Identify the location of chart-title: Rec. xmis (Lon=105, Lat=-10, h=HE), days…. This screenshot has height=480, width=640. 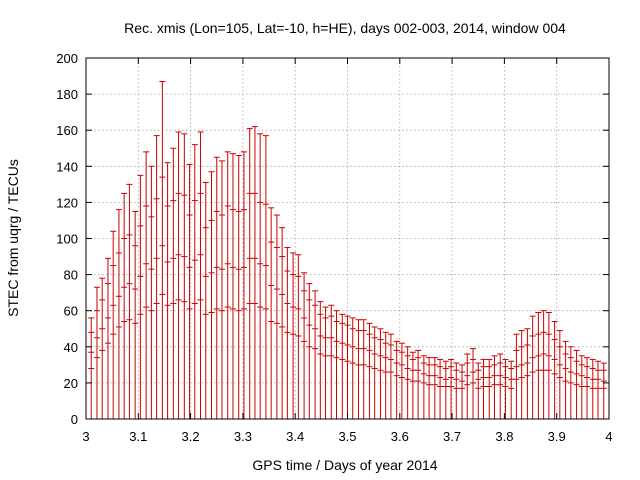
(345, 28).